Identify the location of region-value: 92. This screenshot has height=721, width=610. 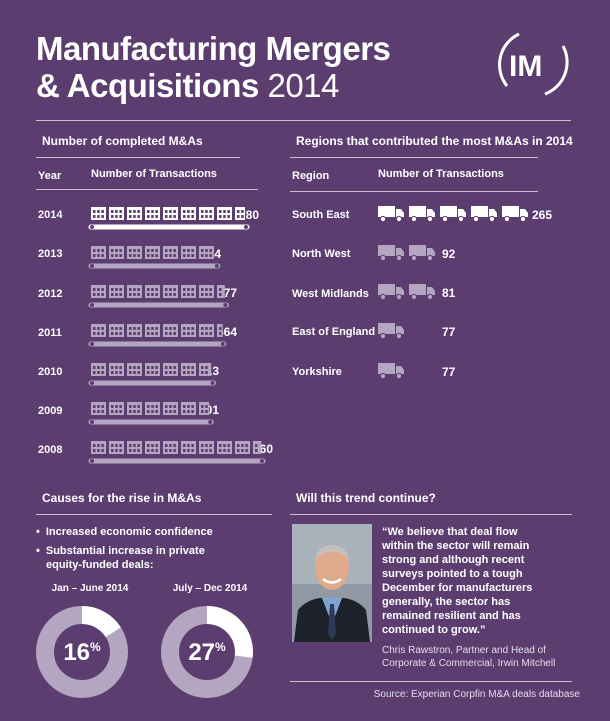
(449, 254).